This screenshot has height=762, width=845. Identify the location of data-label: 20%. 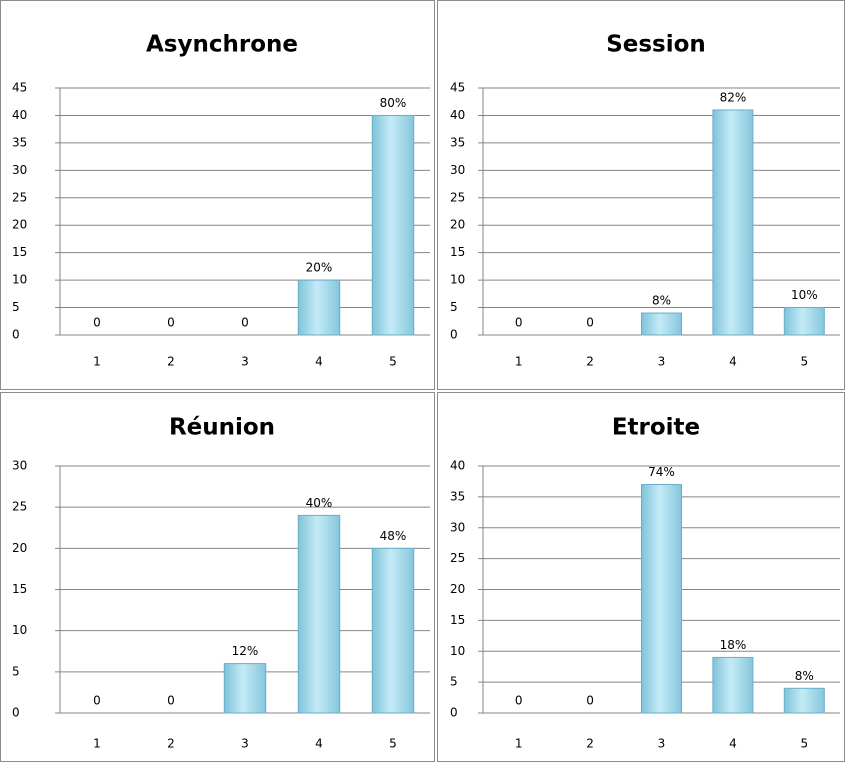
(319, 268).